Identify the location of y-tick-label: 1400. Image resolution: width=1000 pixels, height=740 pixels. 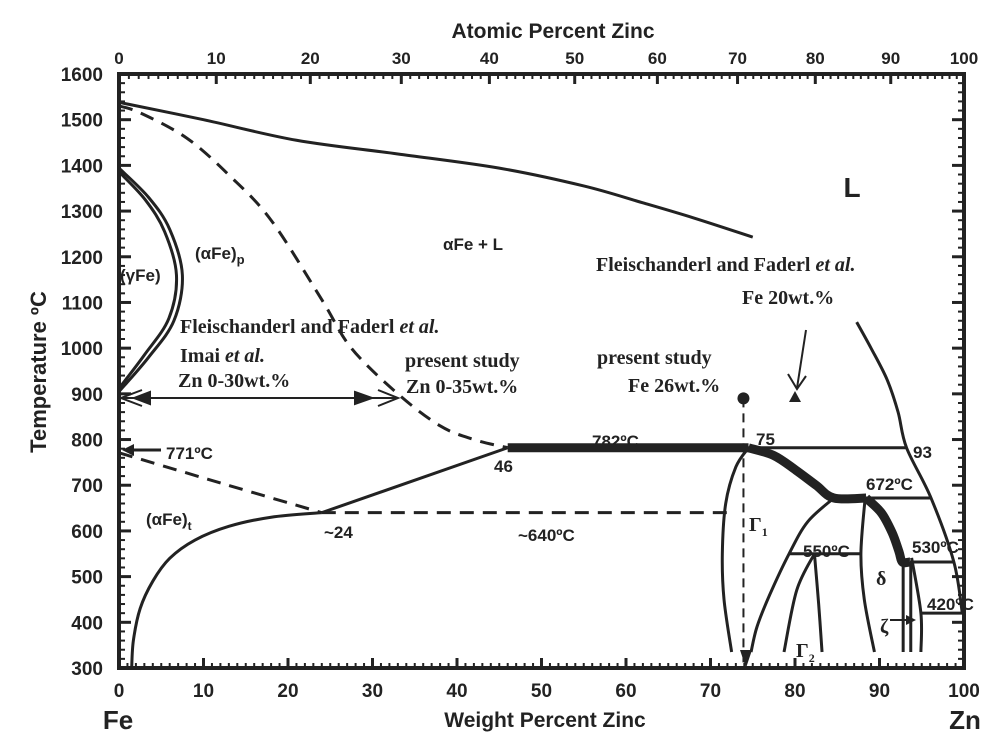
(82, 166).